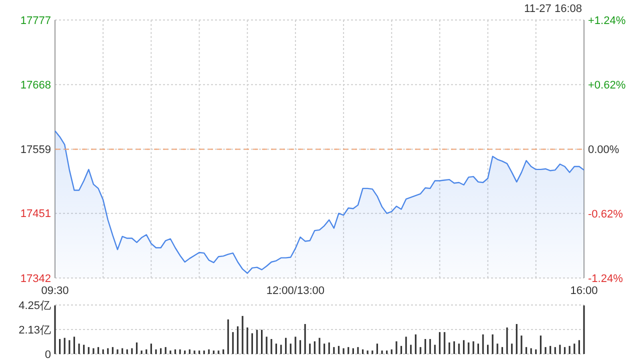 The width and height of the screenshot is (640, 360). Describe the element at coordinates (35, 278) in the screenshot. I see `y-tick-label: 17342` at that location.